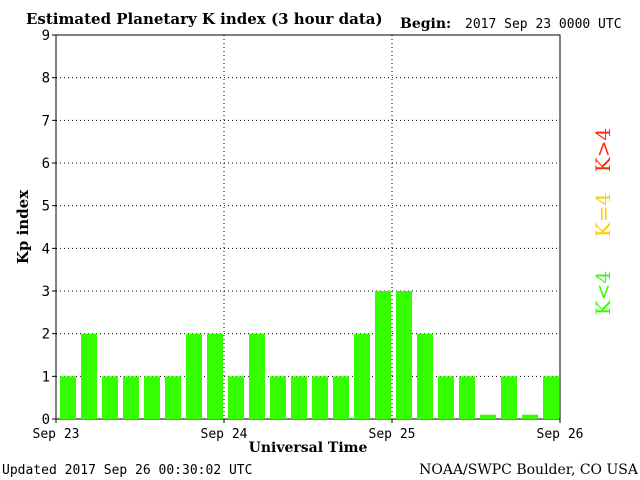 The height and width of the screenshot is (480, 640). What do you see at coordinates (46, 36) in the screenshot?
I see `y-tick-label: 9` at bounding box center [46, 36].